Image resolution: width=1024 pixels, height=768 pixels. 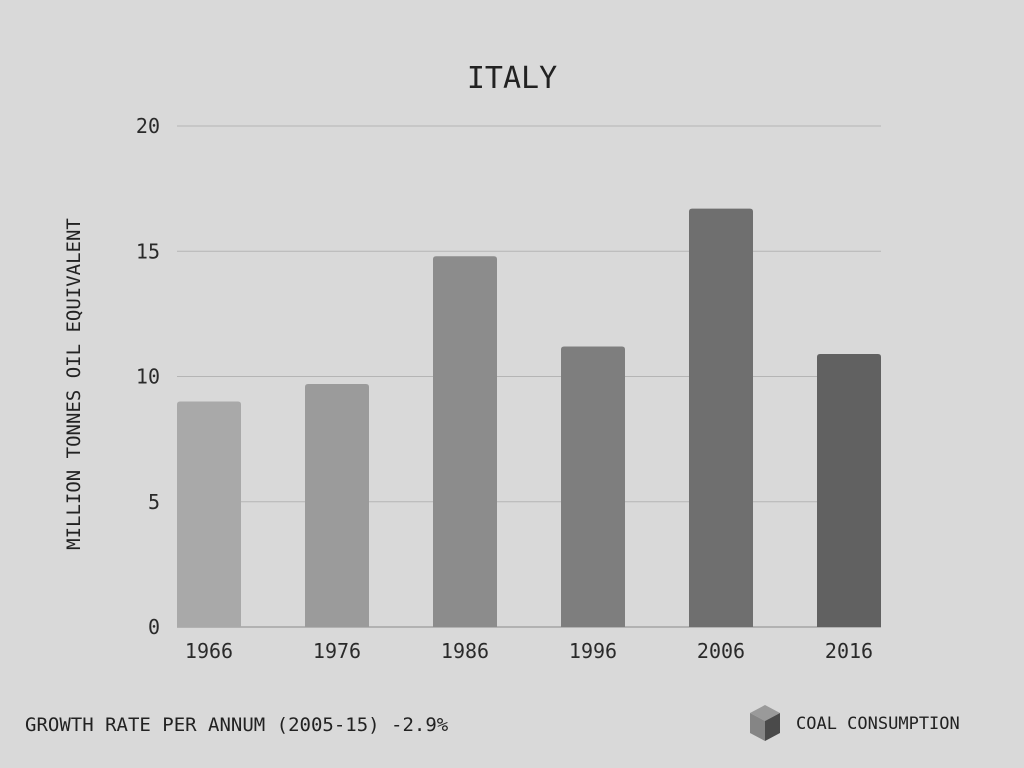 What do you see at coordinates (209, 514) in the screenshot?
I see `bar-1966` at bounding box center [209, 514].